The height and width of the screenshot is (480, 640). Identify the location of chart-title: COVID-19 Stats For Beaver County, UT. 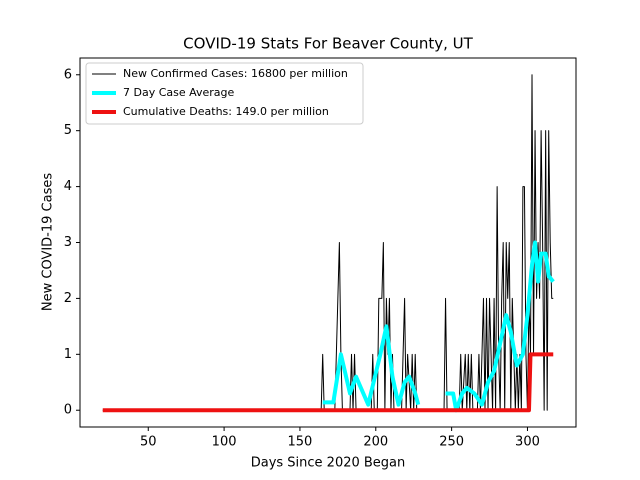
(328, 44).